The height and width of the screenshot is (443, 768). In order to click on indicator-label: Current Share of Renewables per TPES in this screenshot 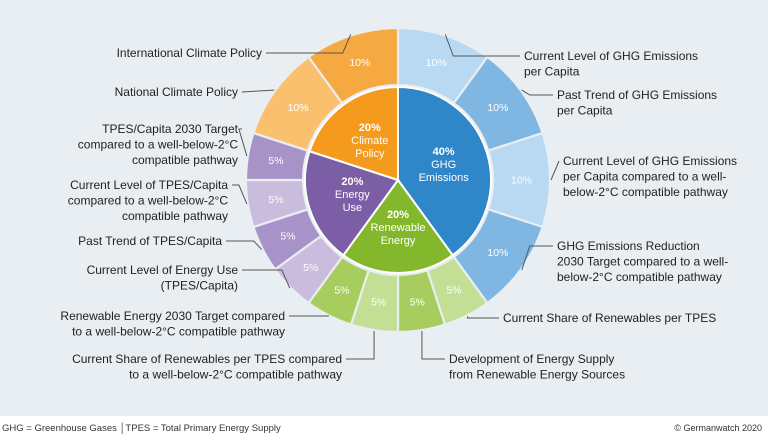, I will do `click(609, 318)`.